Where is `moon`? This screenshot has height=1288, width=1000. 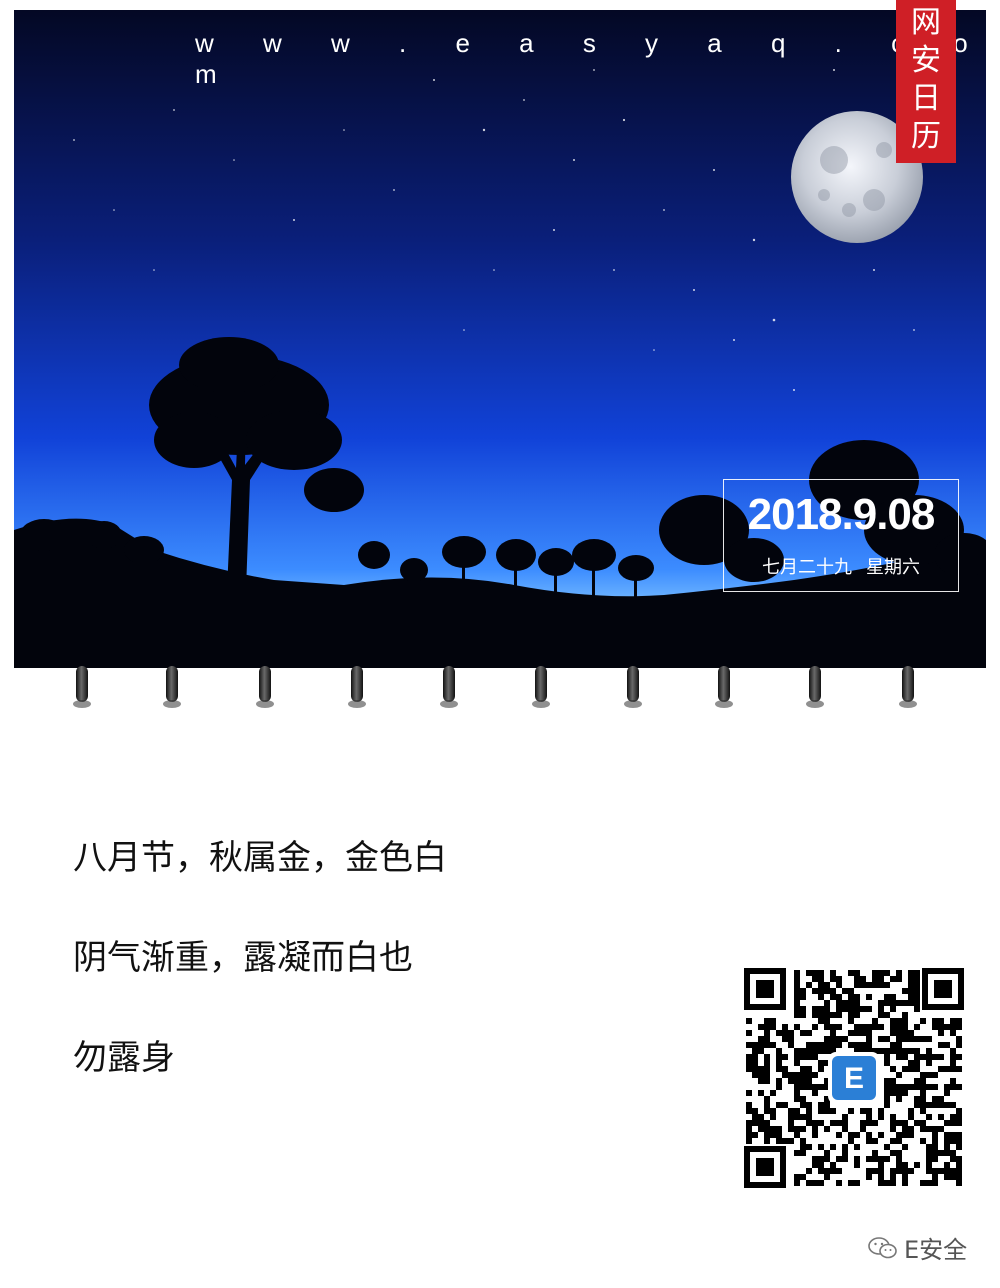 moon is located at coordinates (857, 177).